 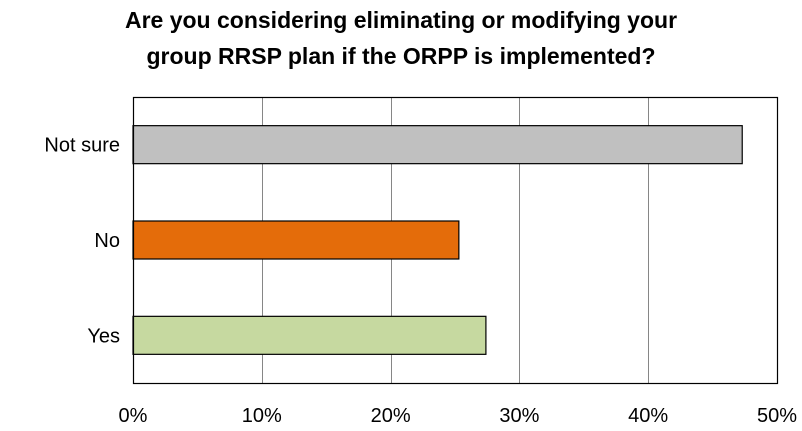 What do you see at coordinates (82, 146) in the screenshot?
I see `category-label: Not sure` at bounding box center [82, 146].